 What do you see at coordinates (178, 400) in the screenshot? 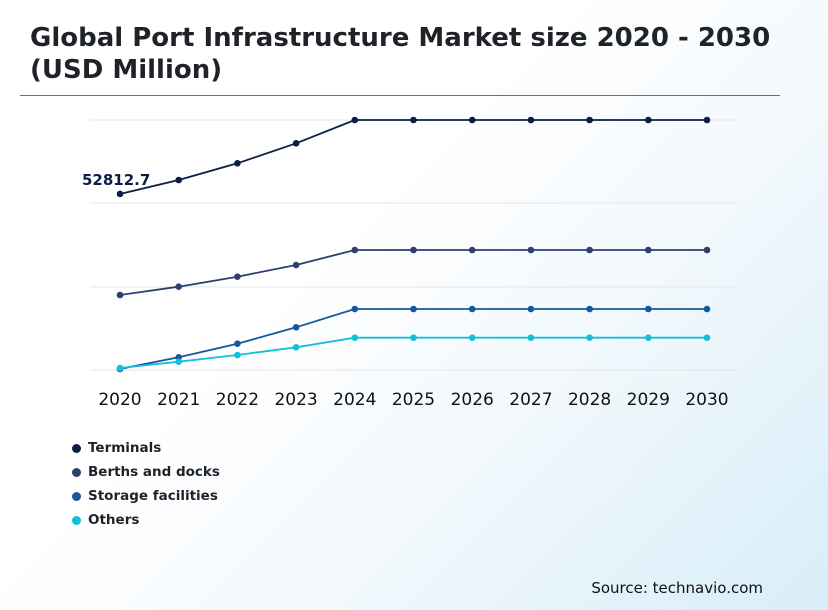
I see `x-tick-label: 2021` at bounding box center [178, 400].